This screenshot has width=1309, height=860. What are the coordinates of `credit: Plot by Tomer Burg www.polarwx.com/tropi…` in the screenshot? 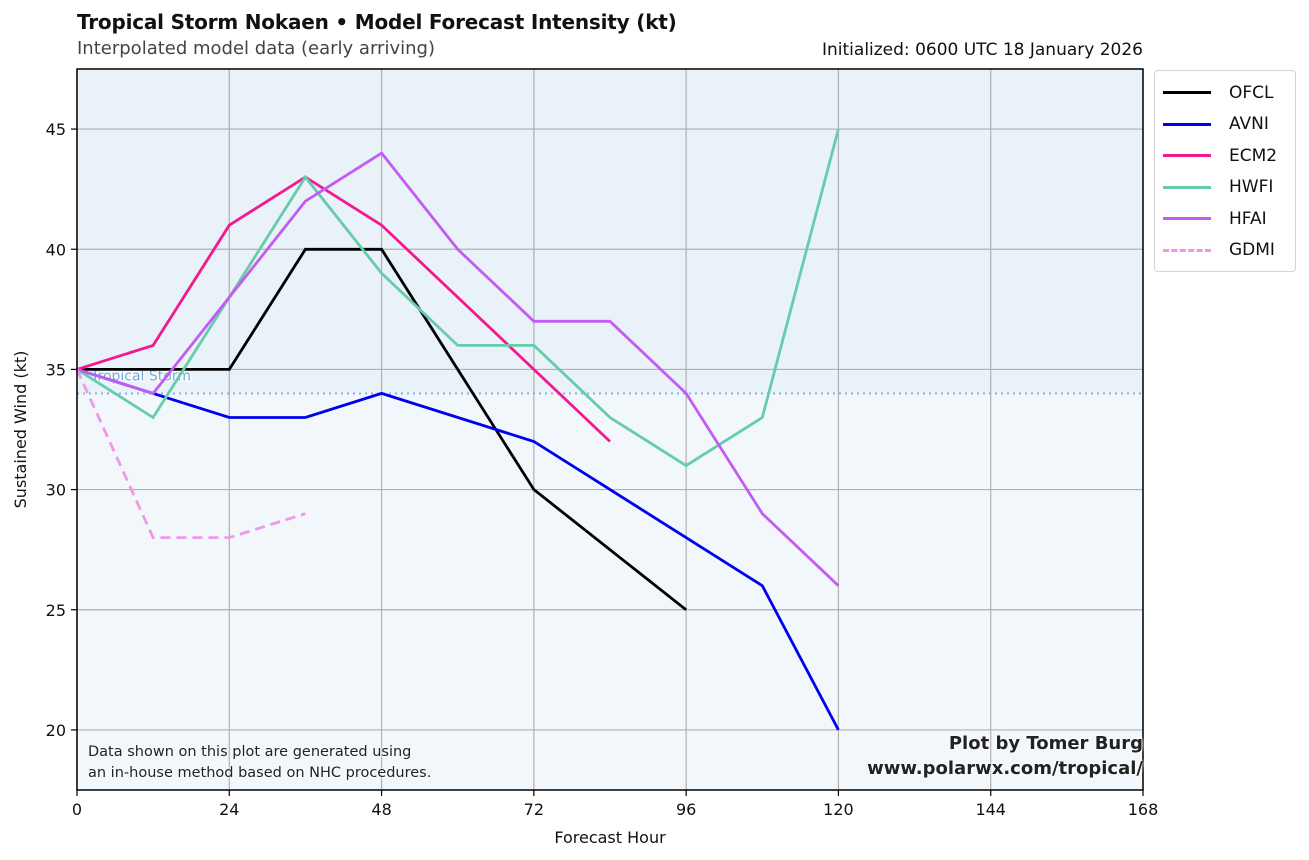 It's located at (1005, 756).